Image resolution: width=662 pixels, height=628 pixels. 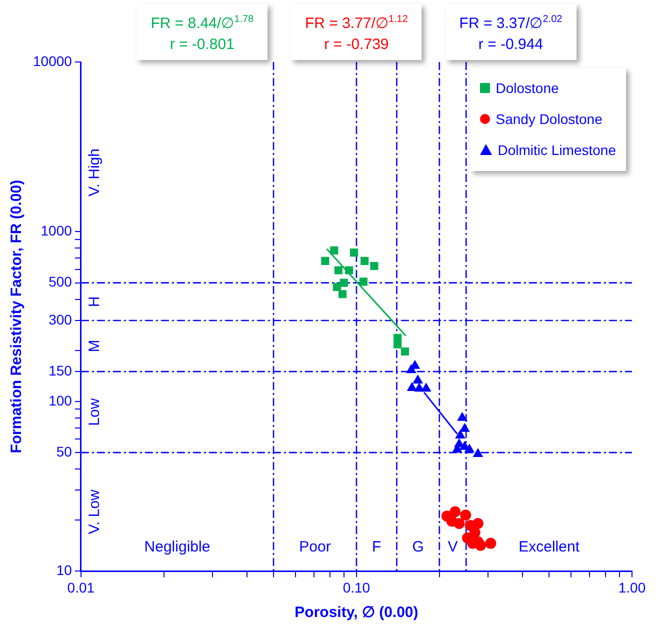 What do you see at coordinates (95, 412) in the screenshot?
I see `annotation: Low` at bounding box center [95, 412].